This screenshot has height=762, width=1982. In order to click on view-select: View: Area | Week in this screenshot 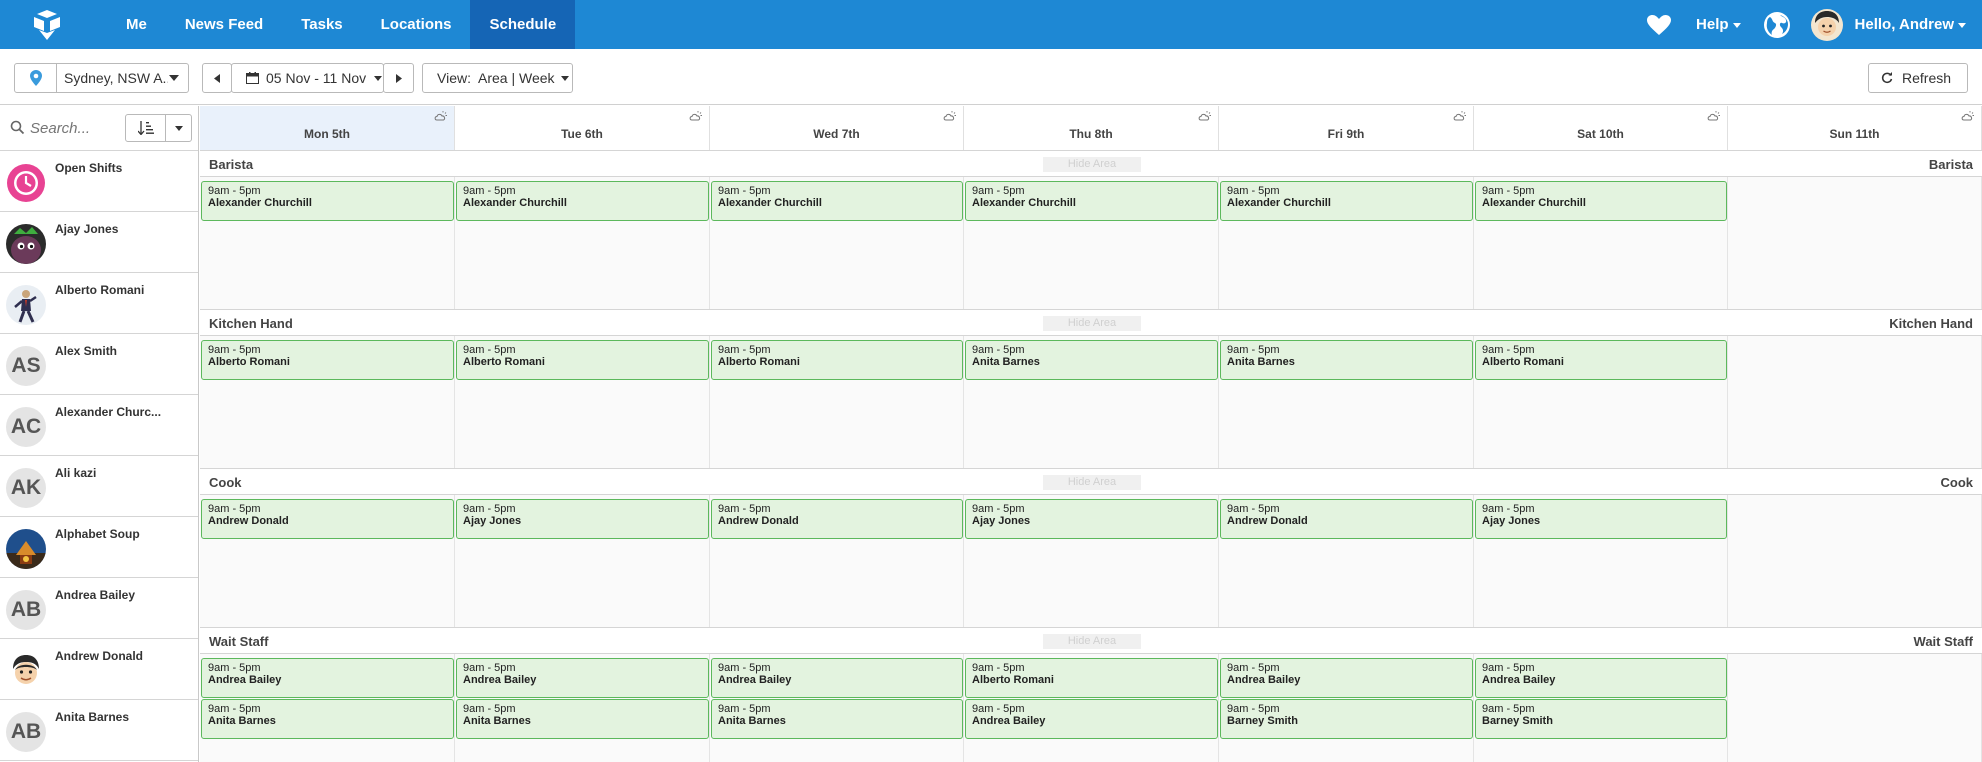, I will do `click(497, 78)`.